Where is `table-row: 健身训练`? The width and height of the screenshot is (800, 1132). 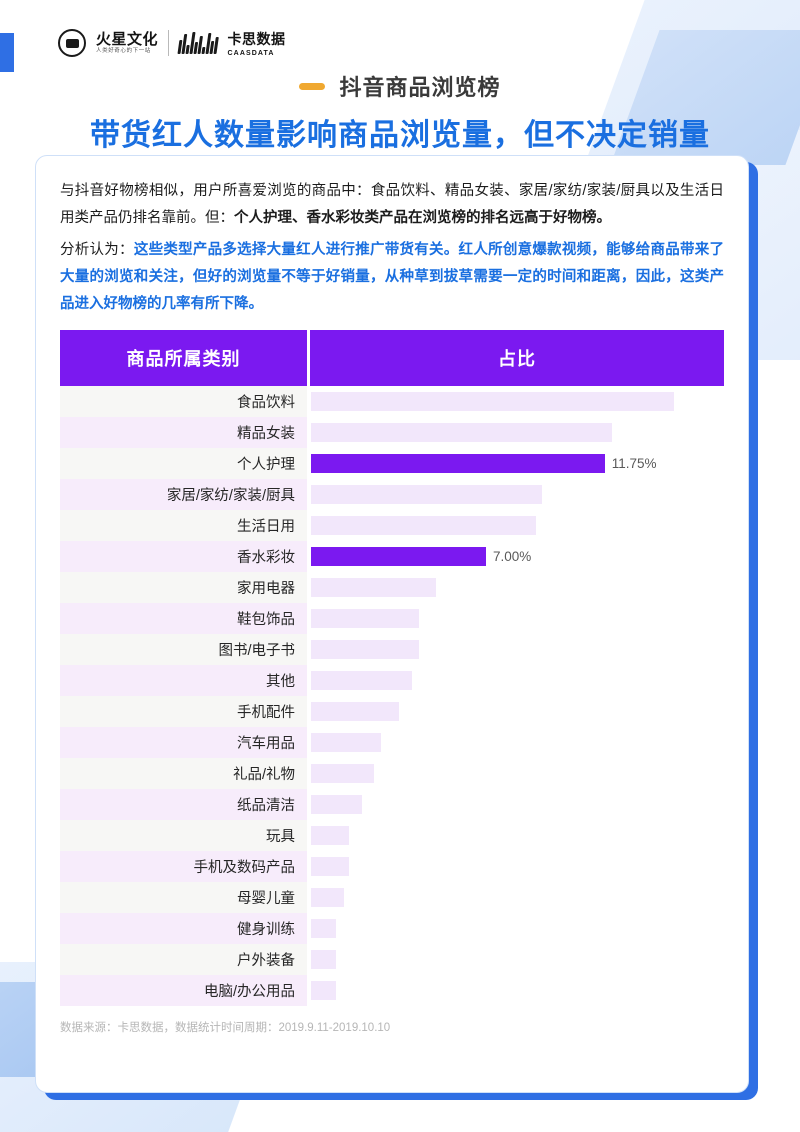
table-row: 健身训练 is located at coordinates (392, 928).